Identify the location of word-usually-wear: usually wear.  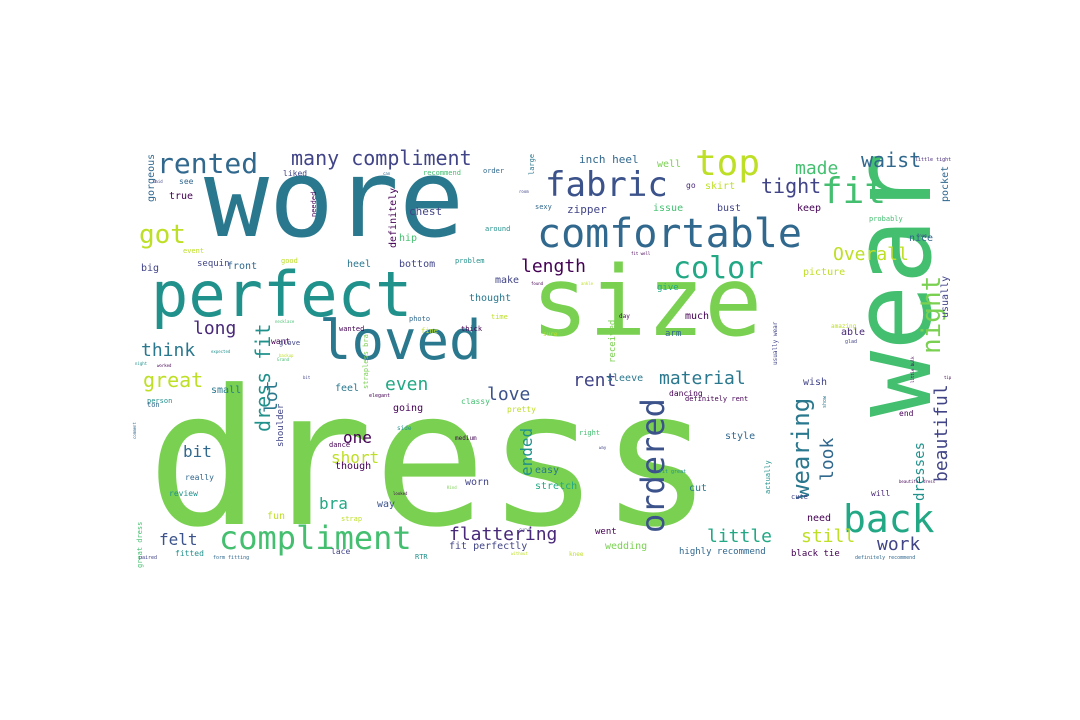
(775, 343).